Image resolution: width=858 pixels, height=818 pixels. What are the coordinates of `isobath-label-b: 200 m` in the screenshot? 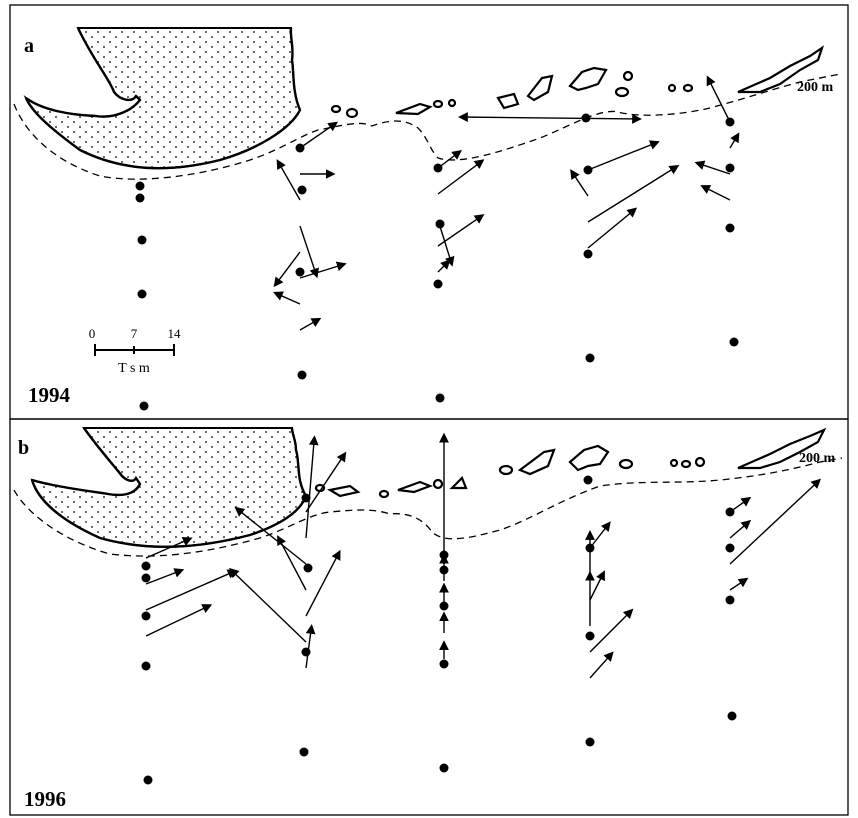 It's located at (817, 458).